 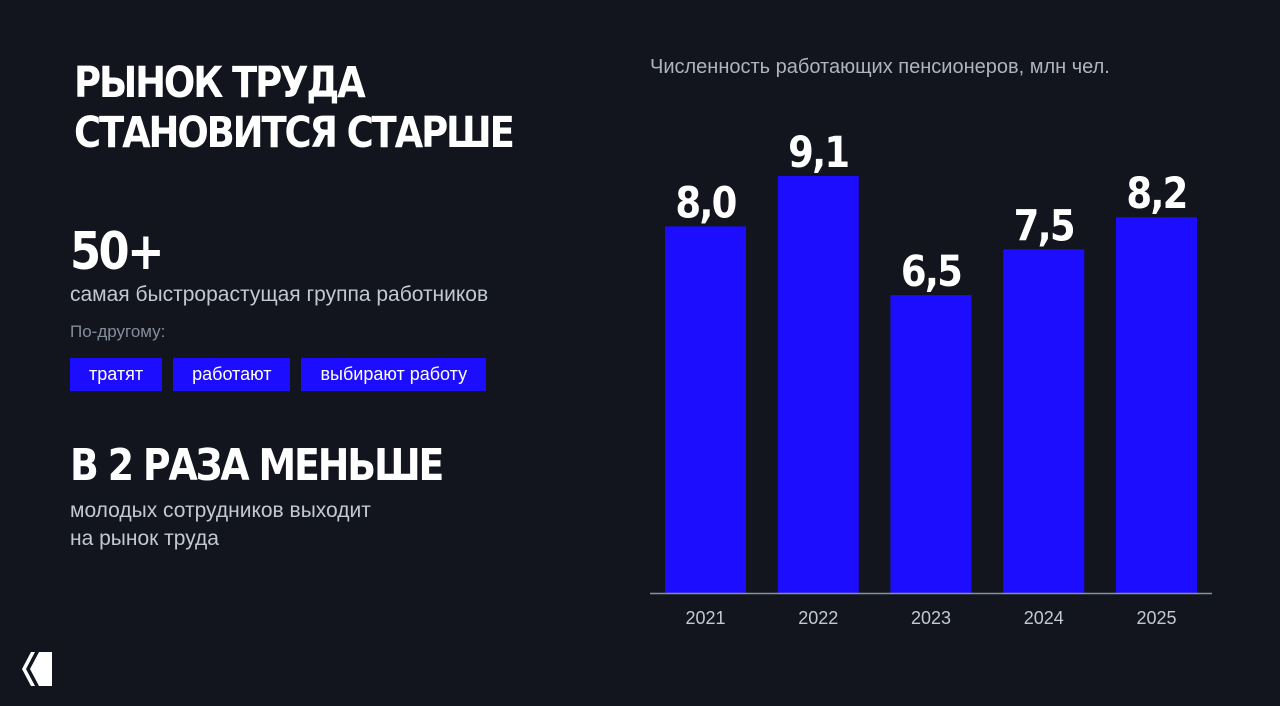 What do you see at coordinates (1156, 194) in the screenshot?
I see `bar-value-label-2025: 8,2` at bounding box center [1156, 194].